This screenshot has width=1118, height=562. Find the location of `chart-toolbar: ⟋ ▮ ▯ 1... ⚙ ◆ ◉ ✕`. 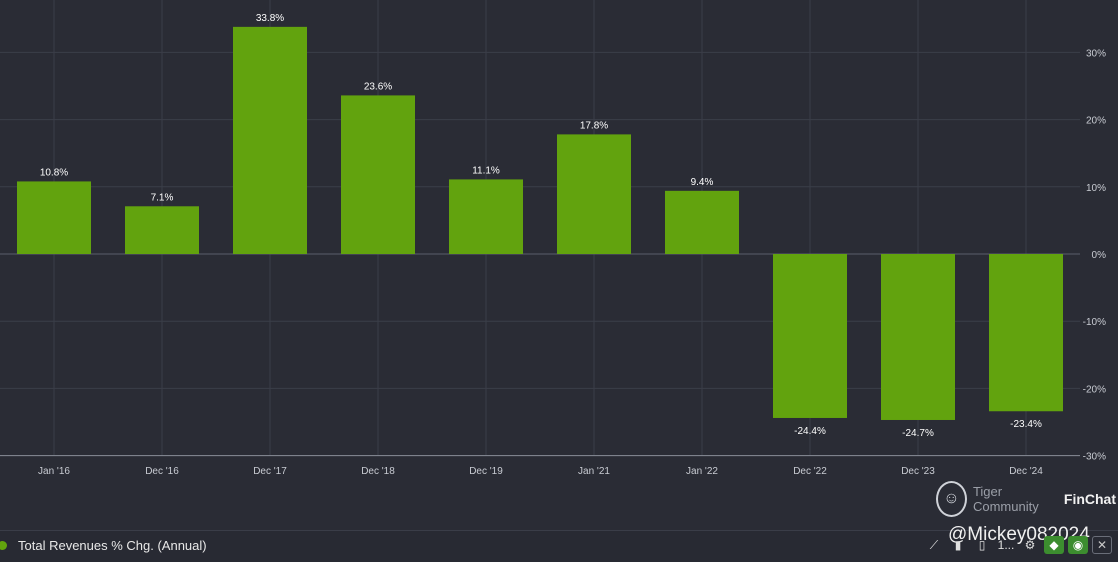

chart-toolbar: ⟋ ▮ ▯ 1... ⚙ ◆ ◉ ✕ is located at coordinates (1018, 545).